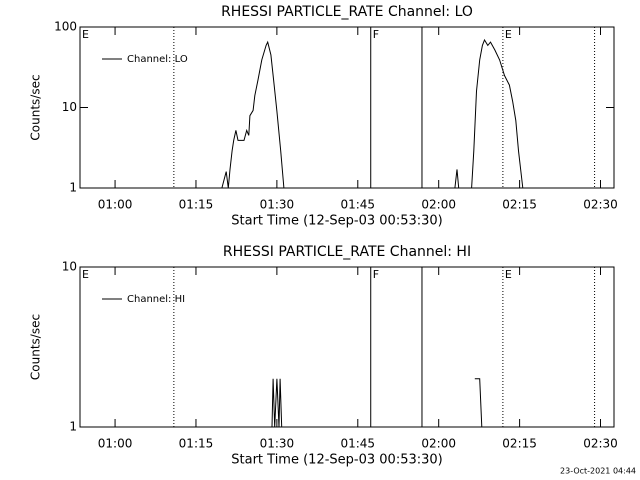  I want to click on chart-title: RHESSI PARTICLE_RATE Channel: LO, so click(347, 12).